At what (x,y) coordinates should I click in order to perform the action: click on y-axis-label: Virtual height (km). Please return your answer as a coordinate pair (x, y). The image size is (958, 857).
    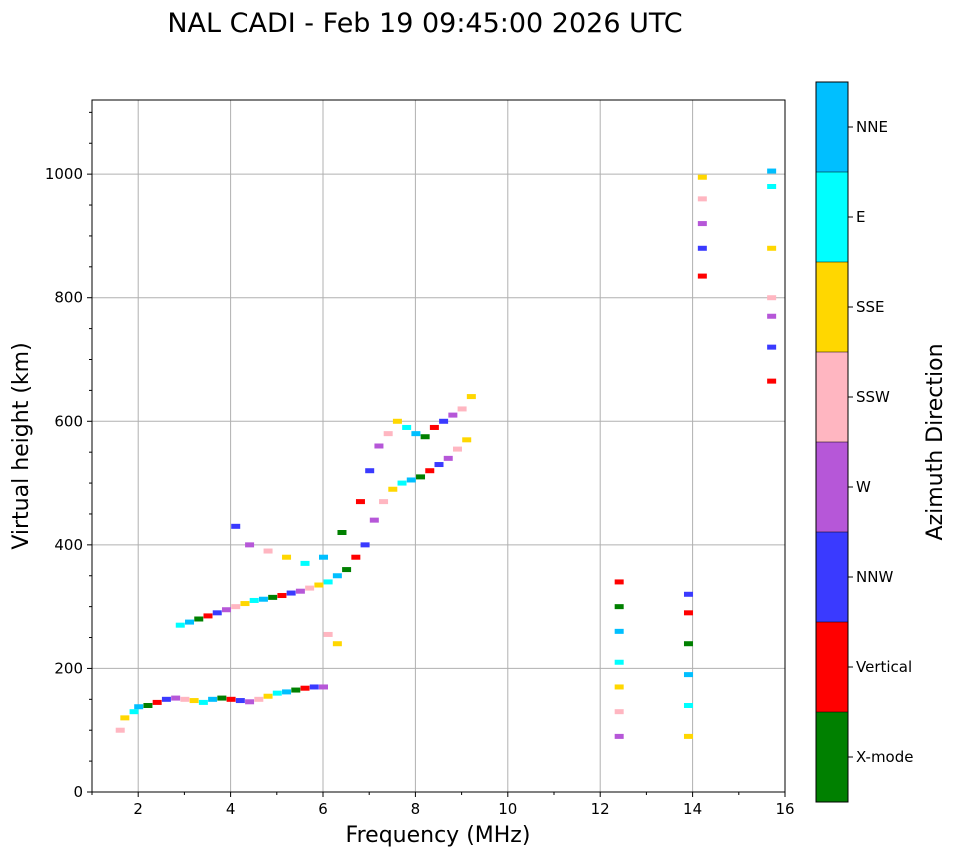
    Looking at the image, I should click on (21, 445).